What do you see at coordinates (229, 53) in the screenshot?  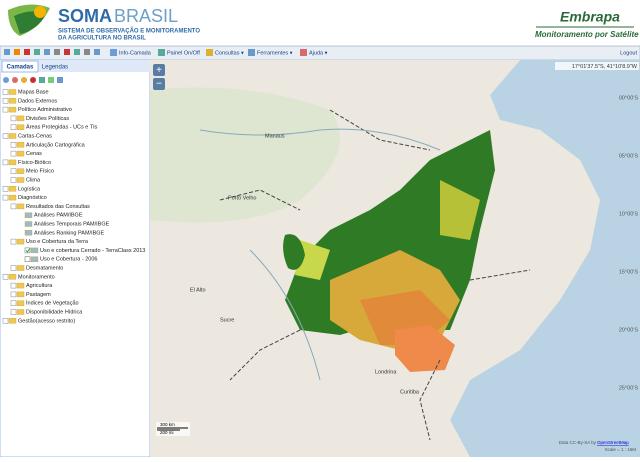 I see `toolbar-button: Consultas ▾` at bounding box center [229, 53].